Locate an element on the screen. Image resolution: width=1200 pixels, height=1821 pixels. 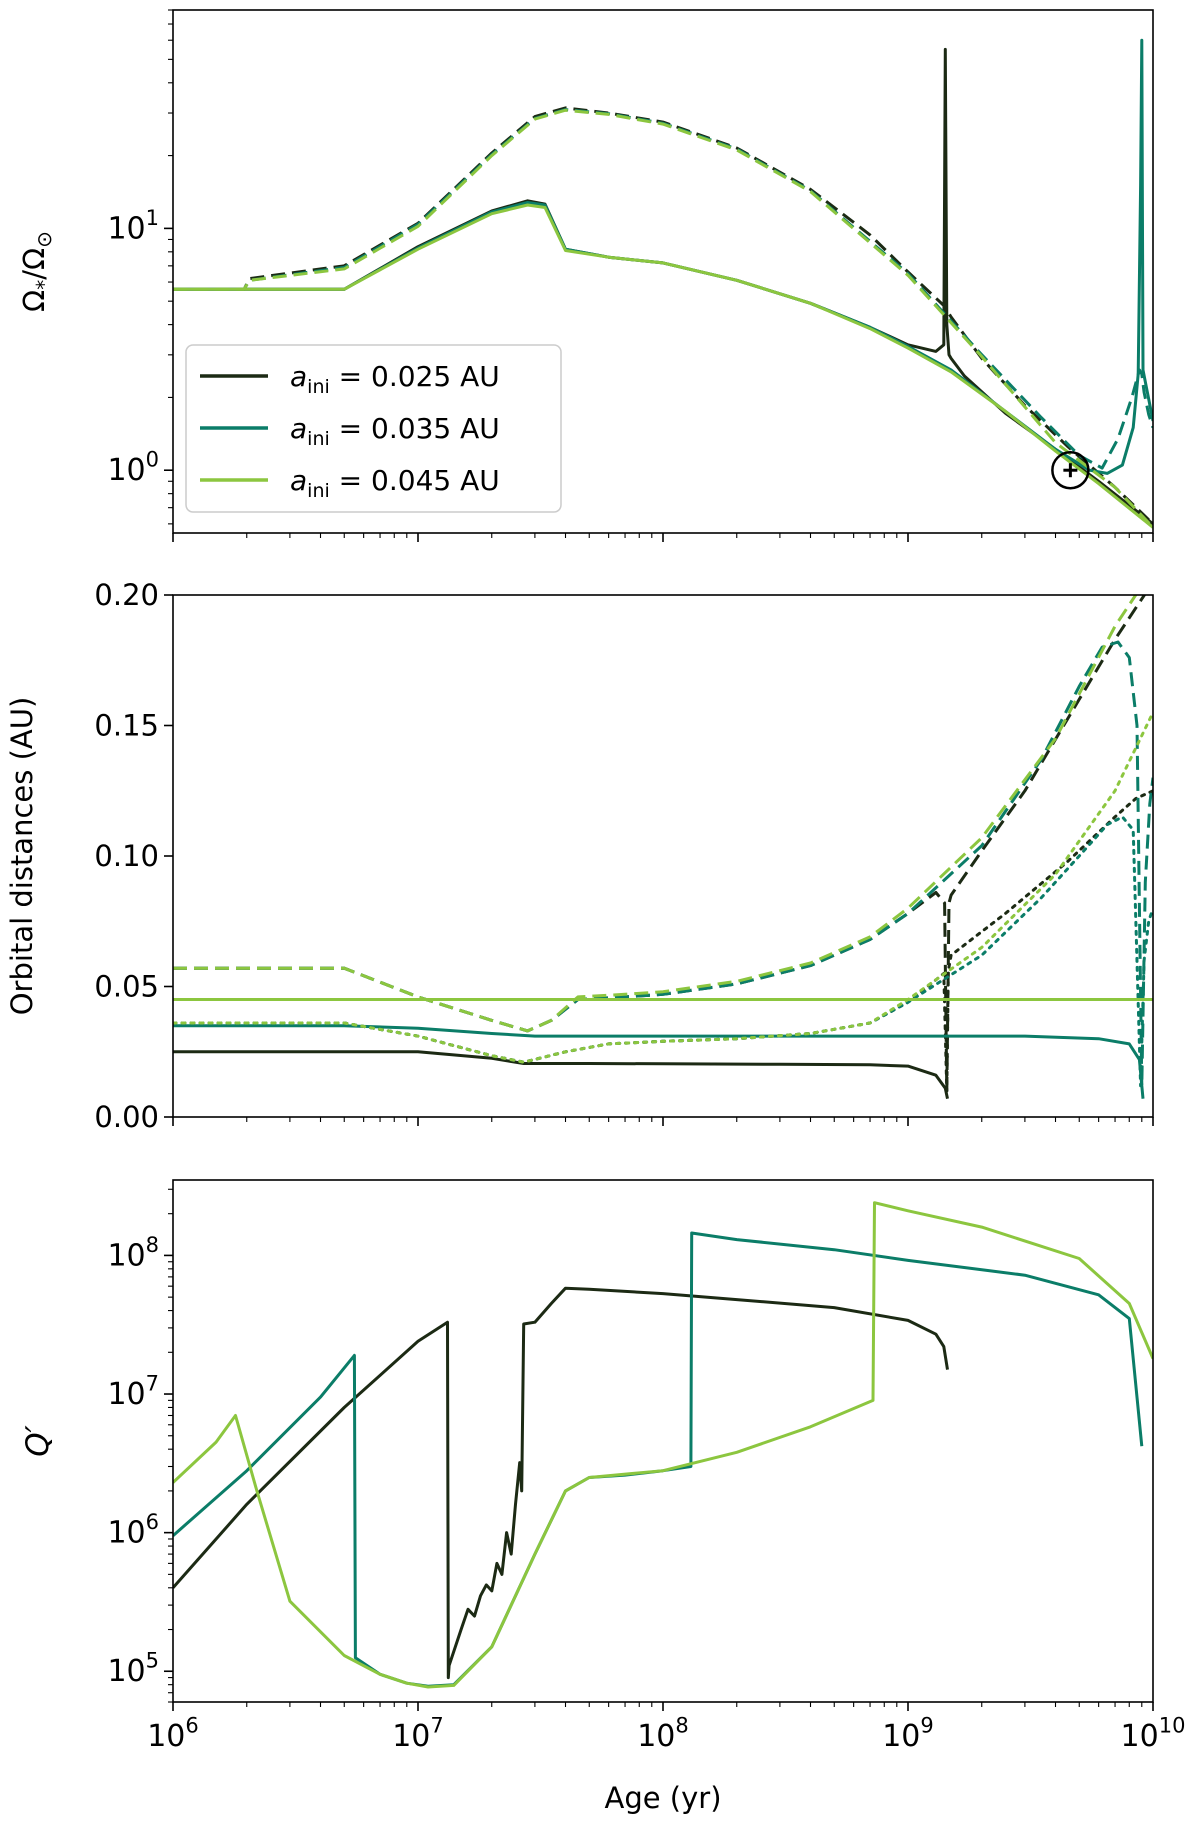
y-tick-label: 0.15 is located at coordinates (126, 726).